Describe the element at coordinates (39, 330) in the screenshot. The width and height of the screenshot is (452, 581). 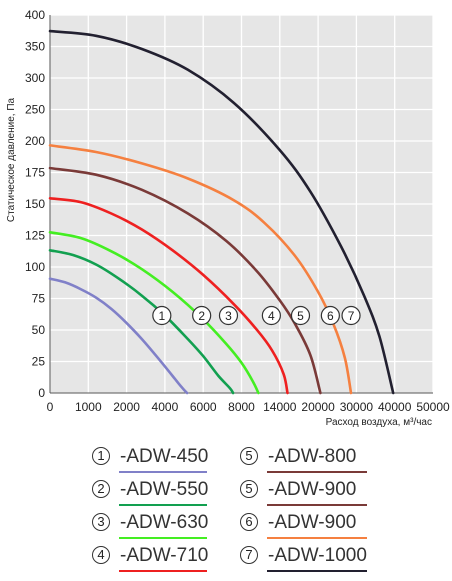
I see `y-tick-label: 50` at that location.